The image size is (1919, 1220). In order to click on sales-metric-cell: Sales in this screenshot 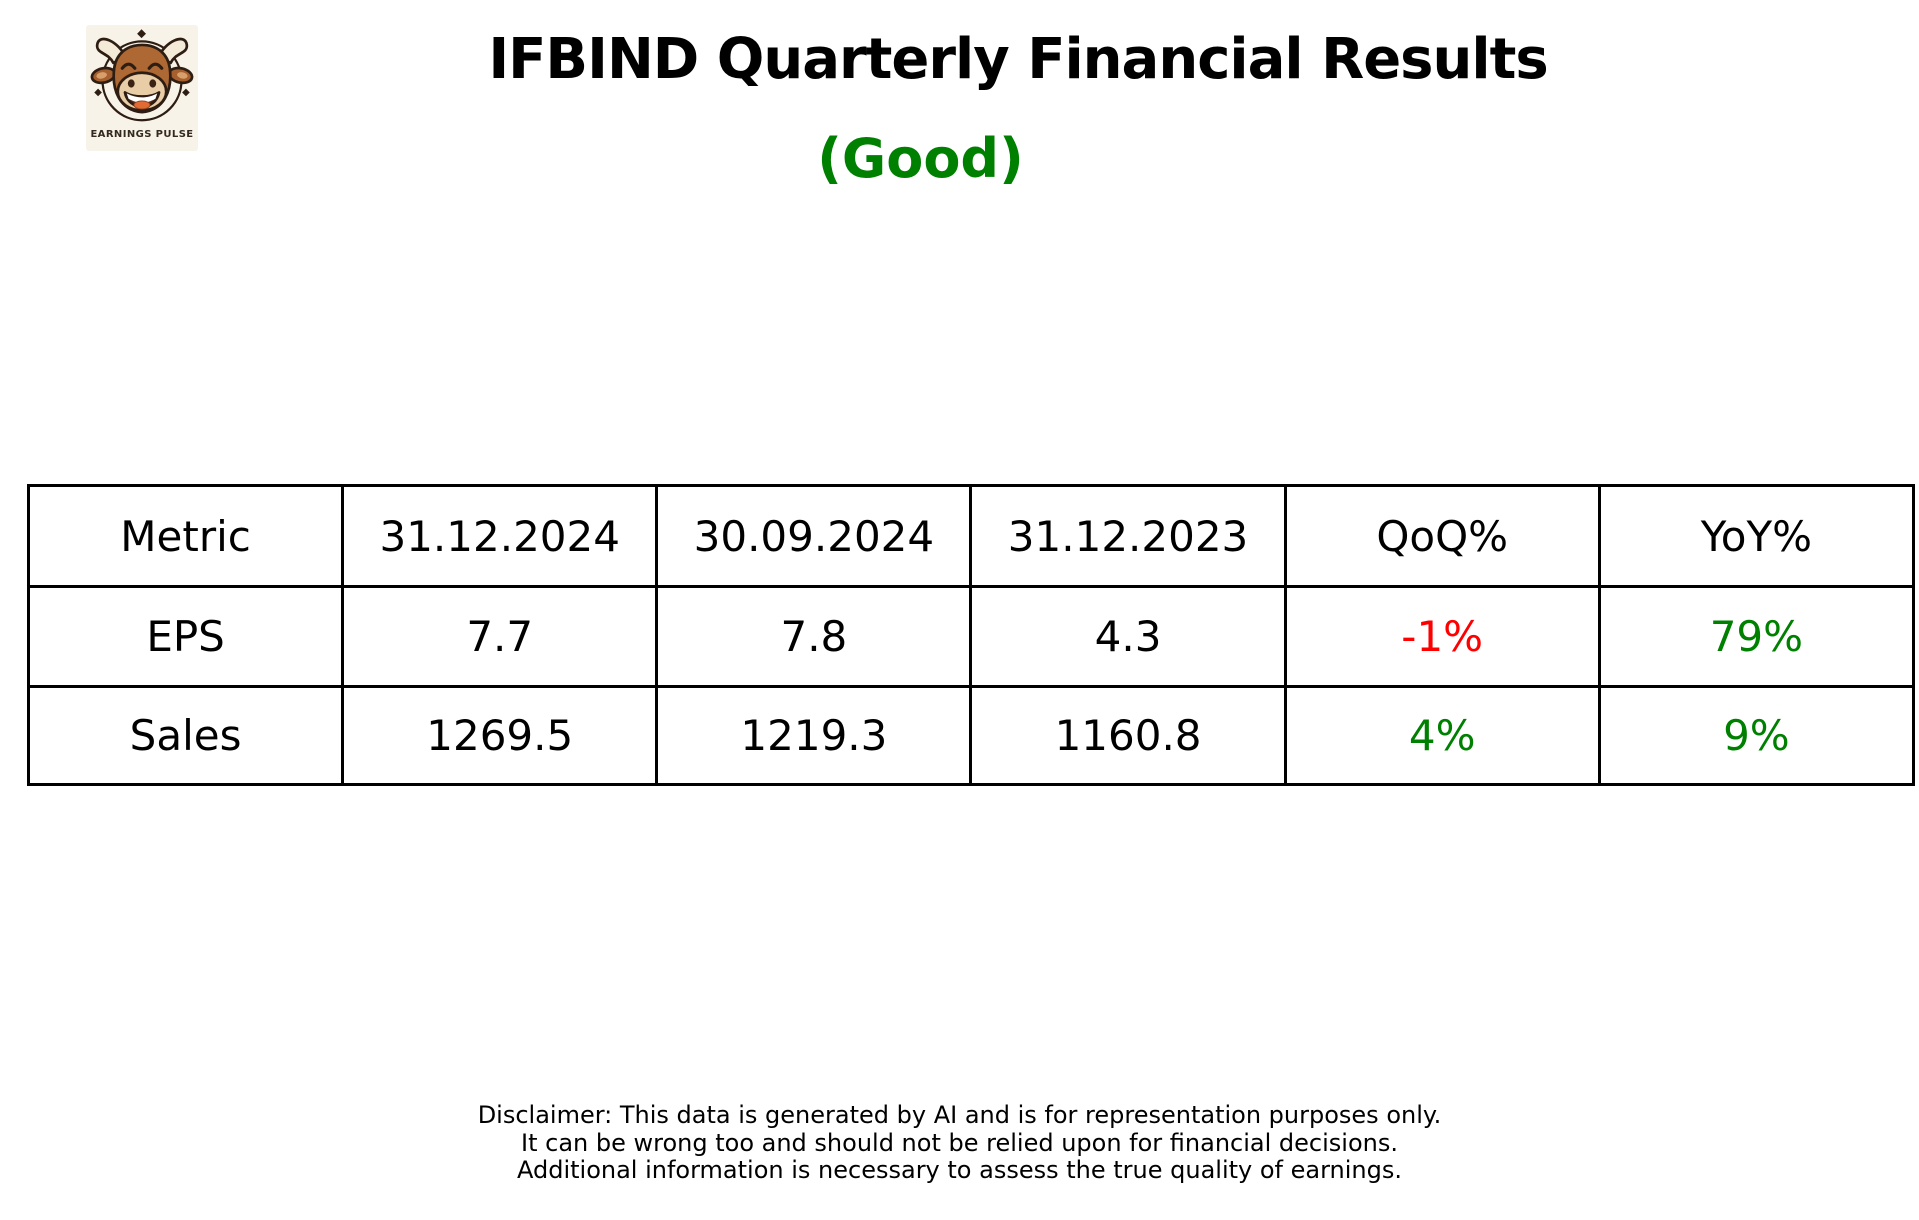, I will do `click(185, 735)`.